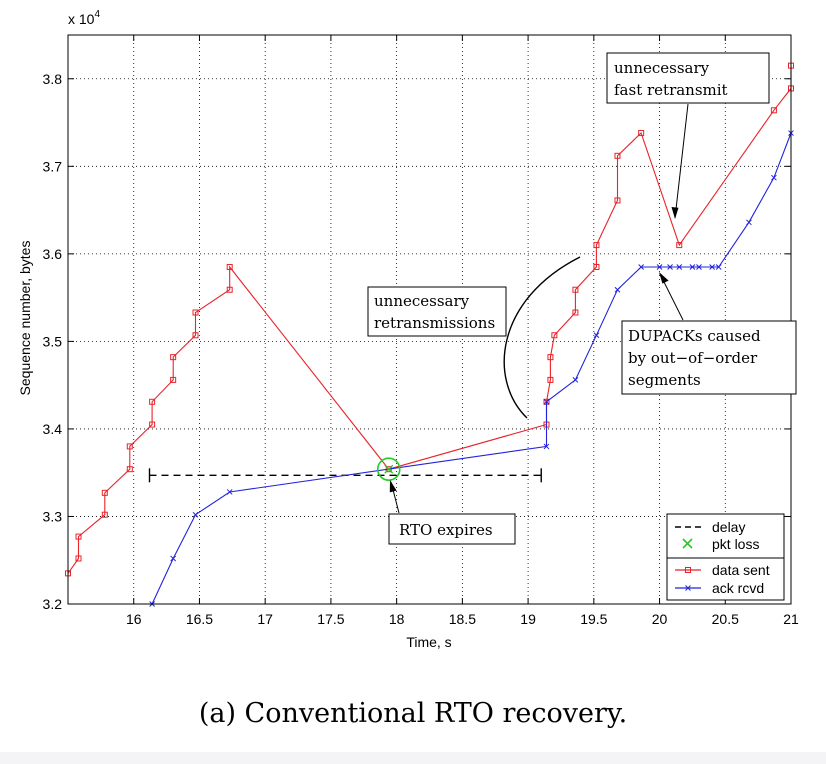 This screenshot has height=764, width=826. I want to click on legend-ack-rcvd-marker, so click(688, 588).